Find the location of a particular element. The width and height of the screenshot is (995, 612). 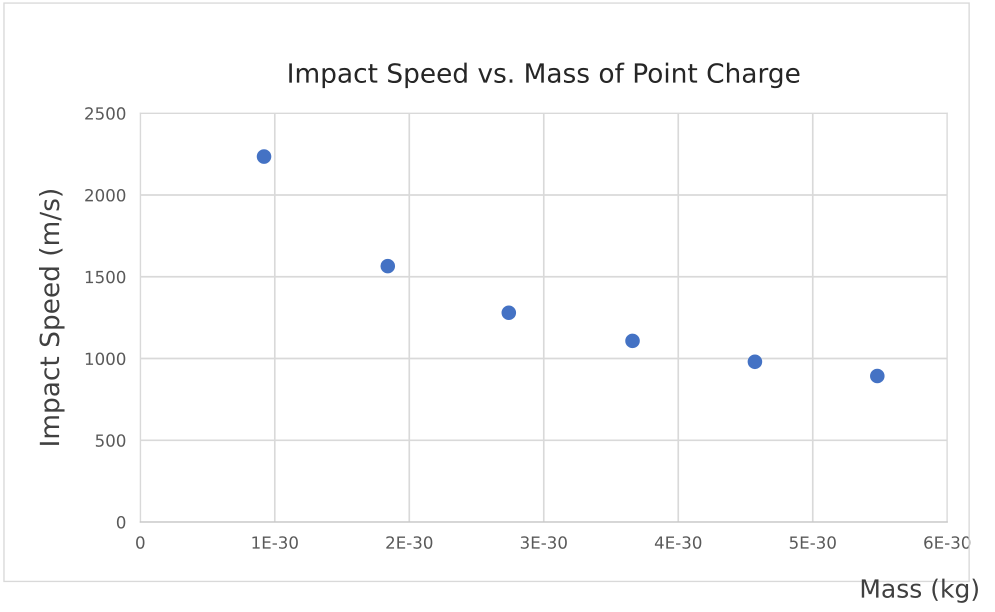

chart-title: Impact Speed vs. Mass of Point Charge is located at coordinates (544, 75).